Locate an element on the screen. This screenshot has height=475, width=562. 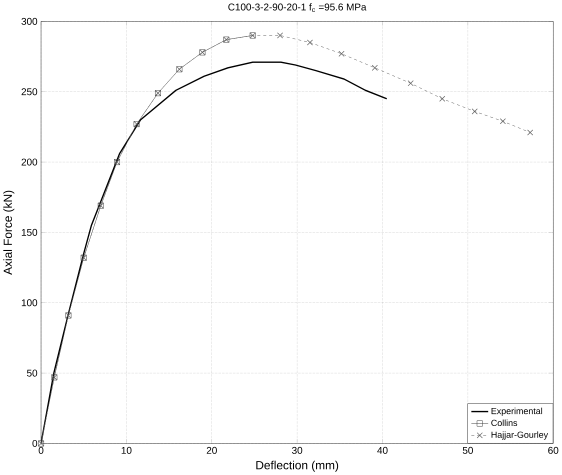
y-tick-label: 150 is located at coordinates (30, 232).